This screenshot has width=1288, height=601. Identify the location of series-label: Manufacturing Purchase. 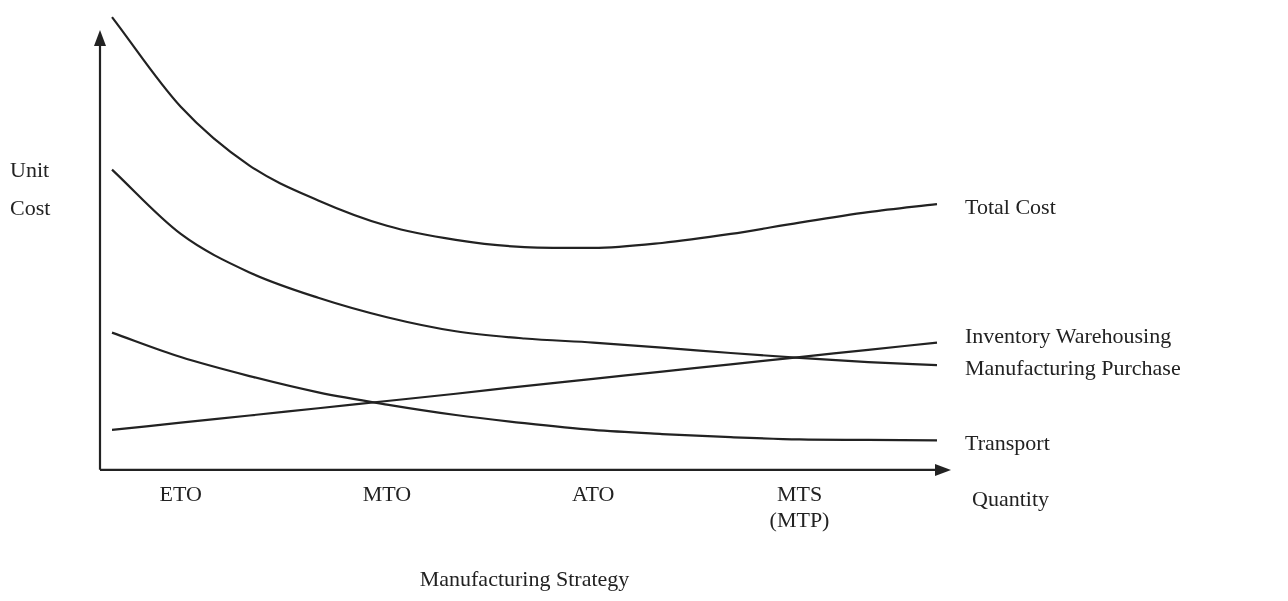
(1073, 367).